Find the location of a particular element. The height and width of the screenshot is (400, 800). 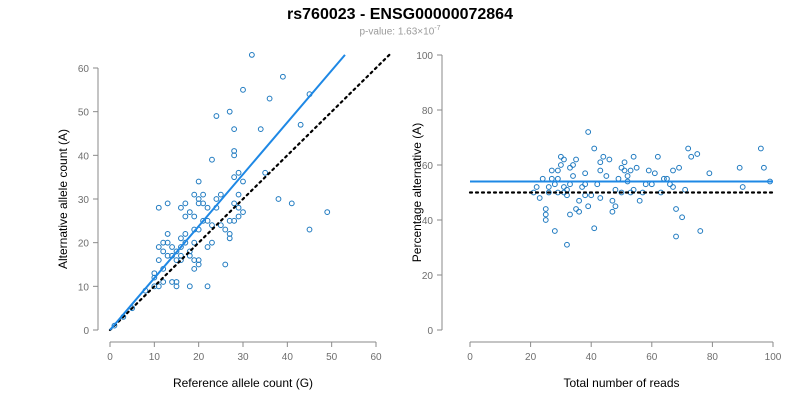

x-axis-label: Total number of reads is located at coordinates (621, 383).